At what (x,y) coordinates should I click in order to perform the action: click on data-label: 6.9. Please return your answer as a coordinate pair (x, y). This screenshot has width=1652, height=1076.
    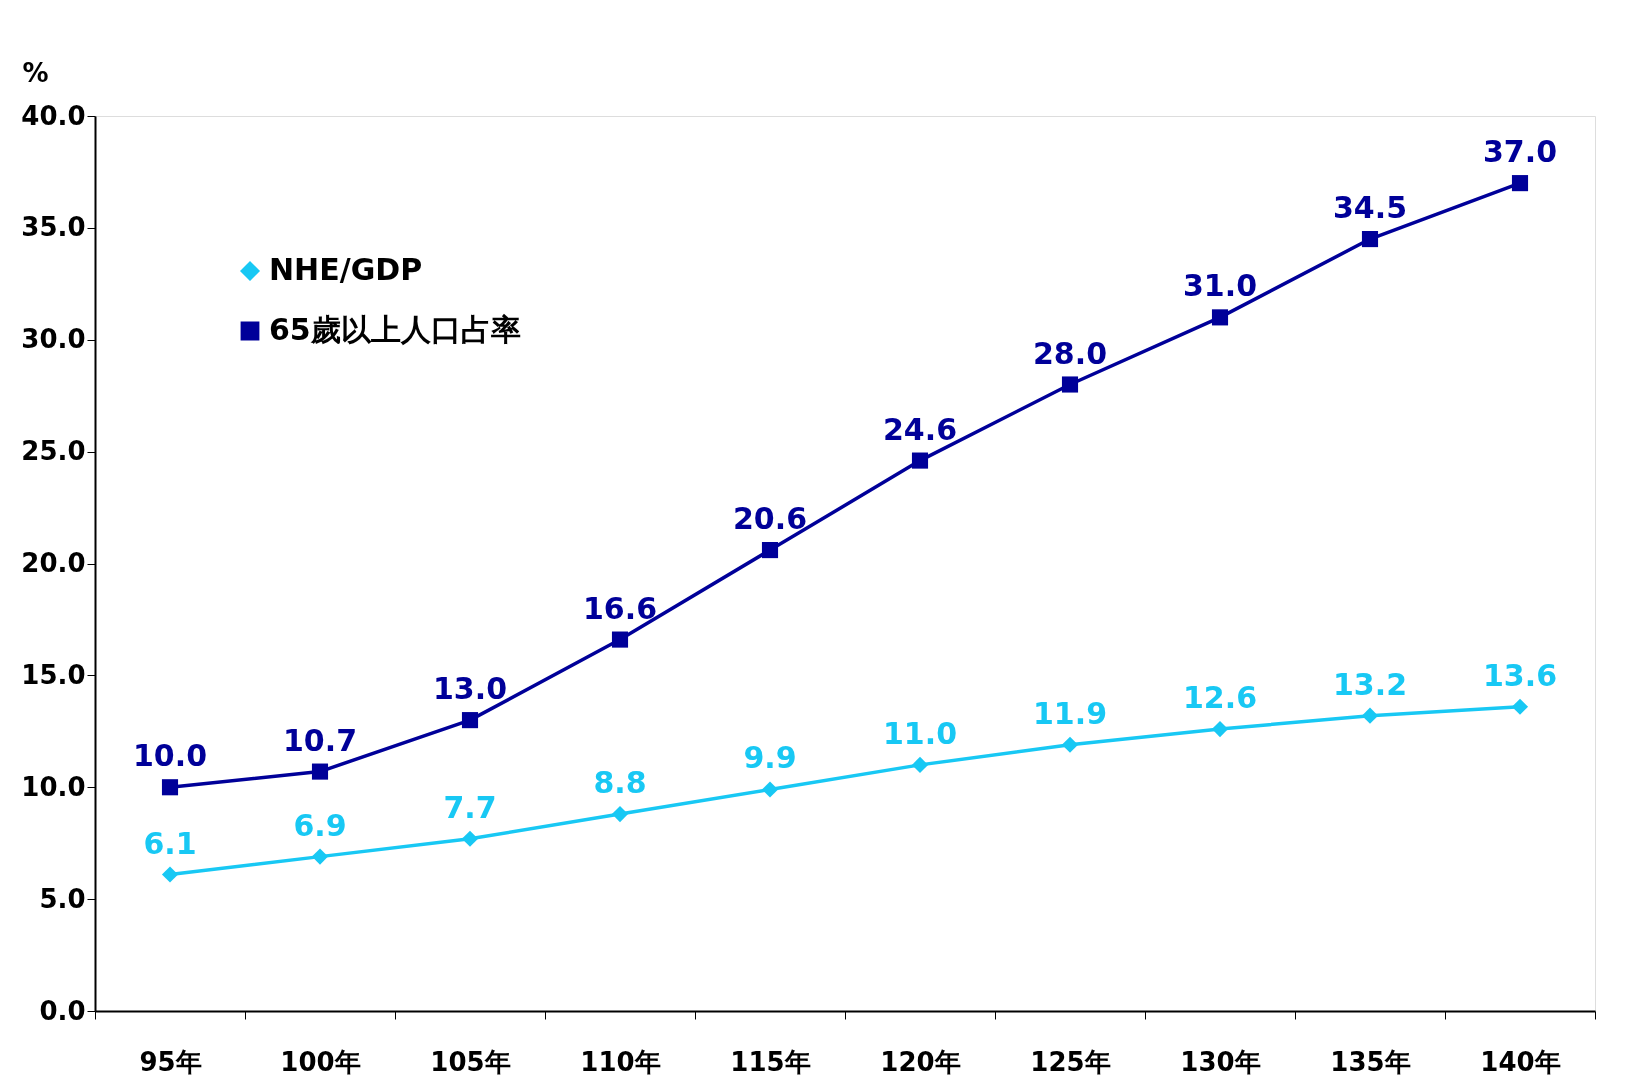
    Looking at the image, I should click on (320, 825).